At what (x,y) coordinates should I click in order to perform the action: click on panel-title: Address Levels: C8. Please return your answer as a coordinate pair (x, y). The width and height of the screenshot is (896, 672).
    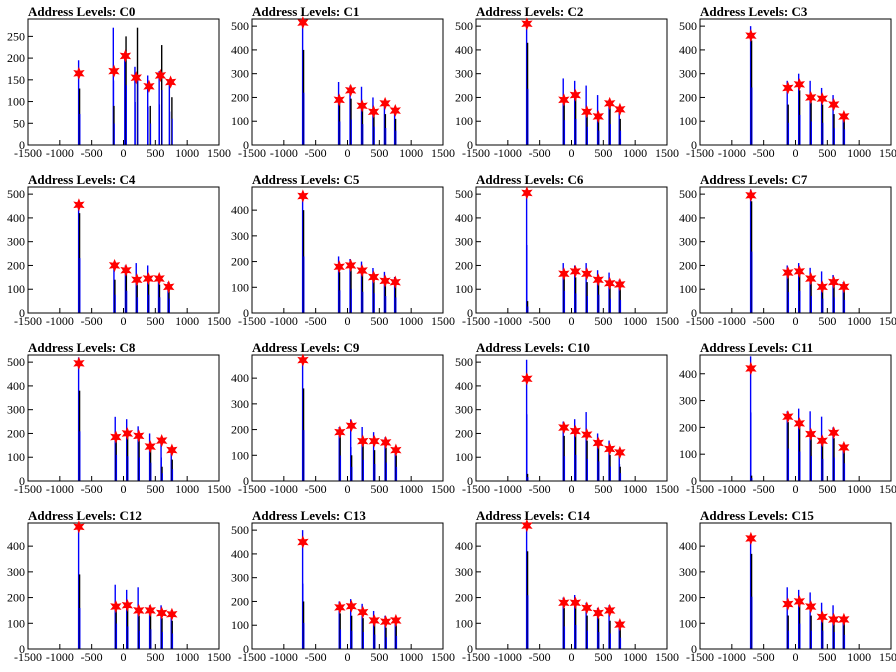
    Looking at the image, I should click on (82, 347).